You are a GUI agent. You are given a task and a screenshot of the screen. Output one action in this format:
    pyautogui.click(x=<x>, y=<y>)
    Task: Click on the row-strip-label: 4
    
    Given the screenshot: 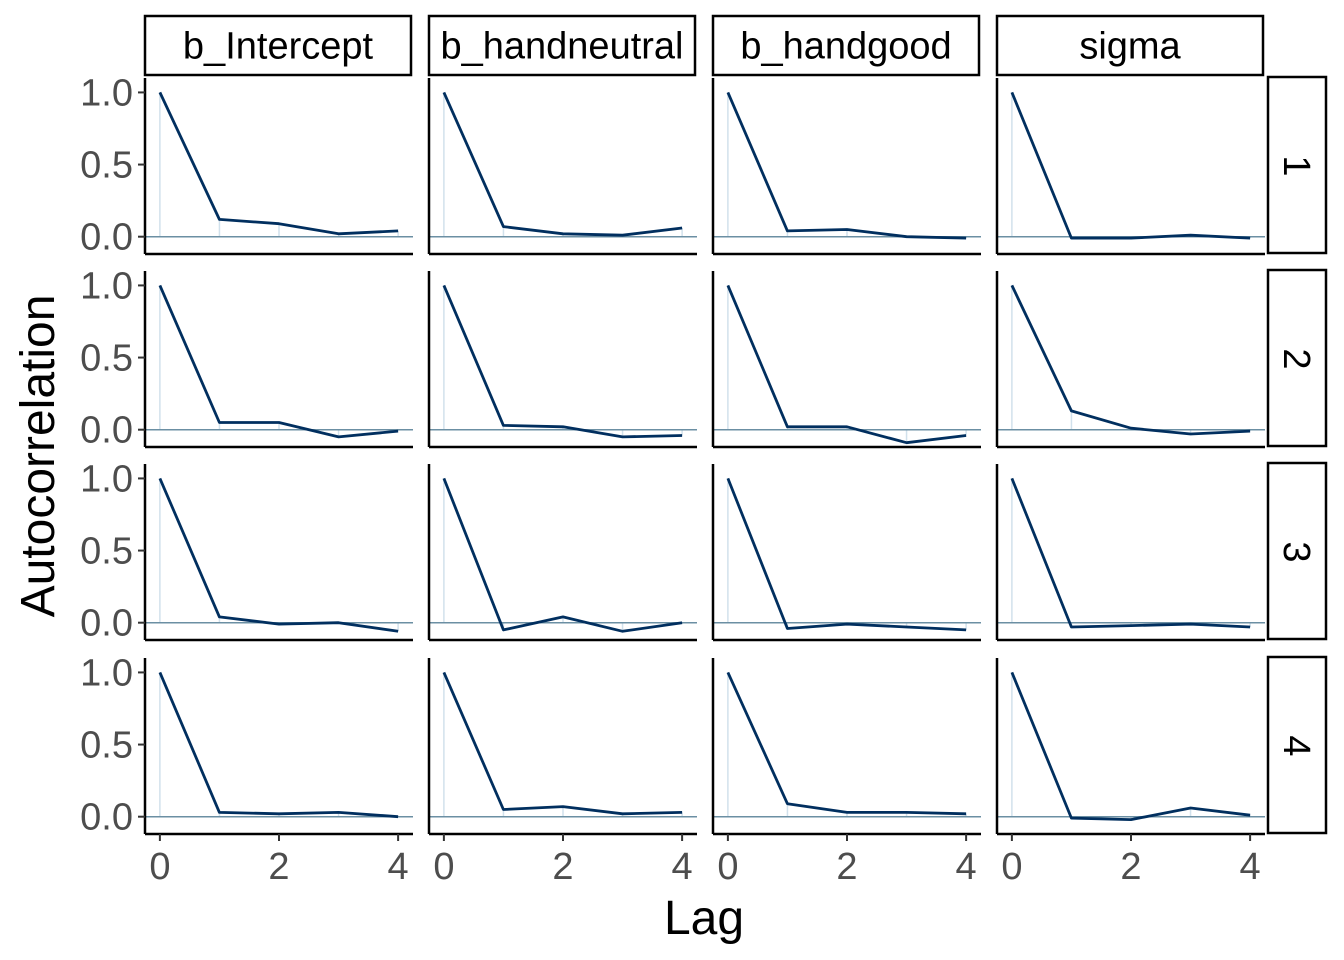 What is the action you would take?
    pyautogui.click(x=1296, y=745)
    